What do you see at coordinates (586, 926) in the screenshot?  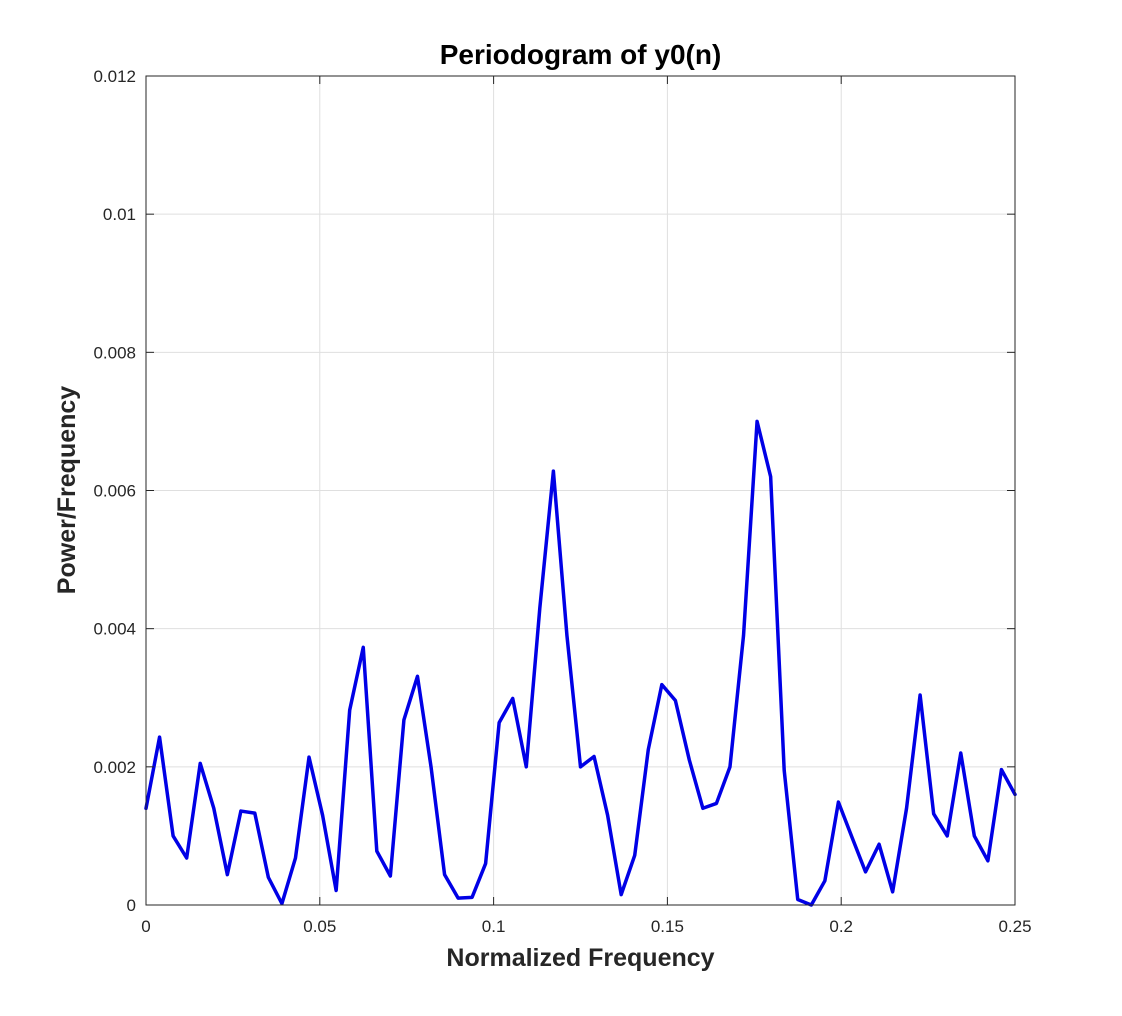 I see `x-tick-labels: 0 0.05 0.1 0.15 0.2 0.25` at bounding box center [586, 926].